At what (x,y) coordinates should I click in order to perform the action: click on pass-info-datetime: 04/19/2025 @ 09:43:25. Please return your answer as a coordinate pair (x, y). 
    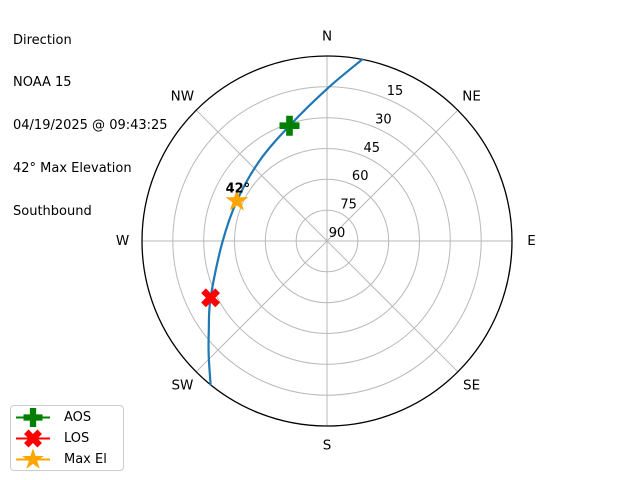
    Looking at the image, I should click on (90, 126).